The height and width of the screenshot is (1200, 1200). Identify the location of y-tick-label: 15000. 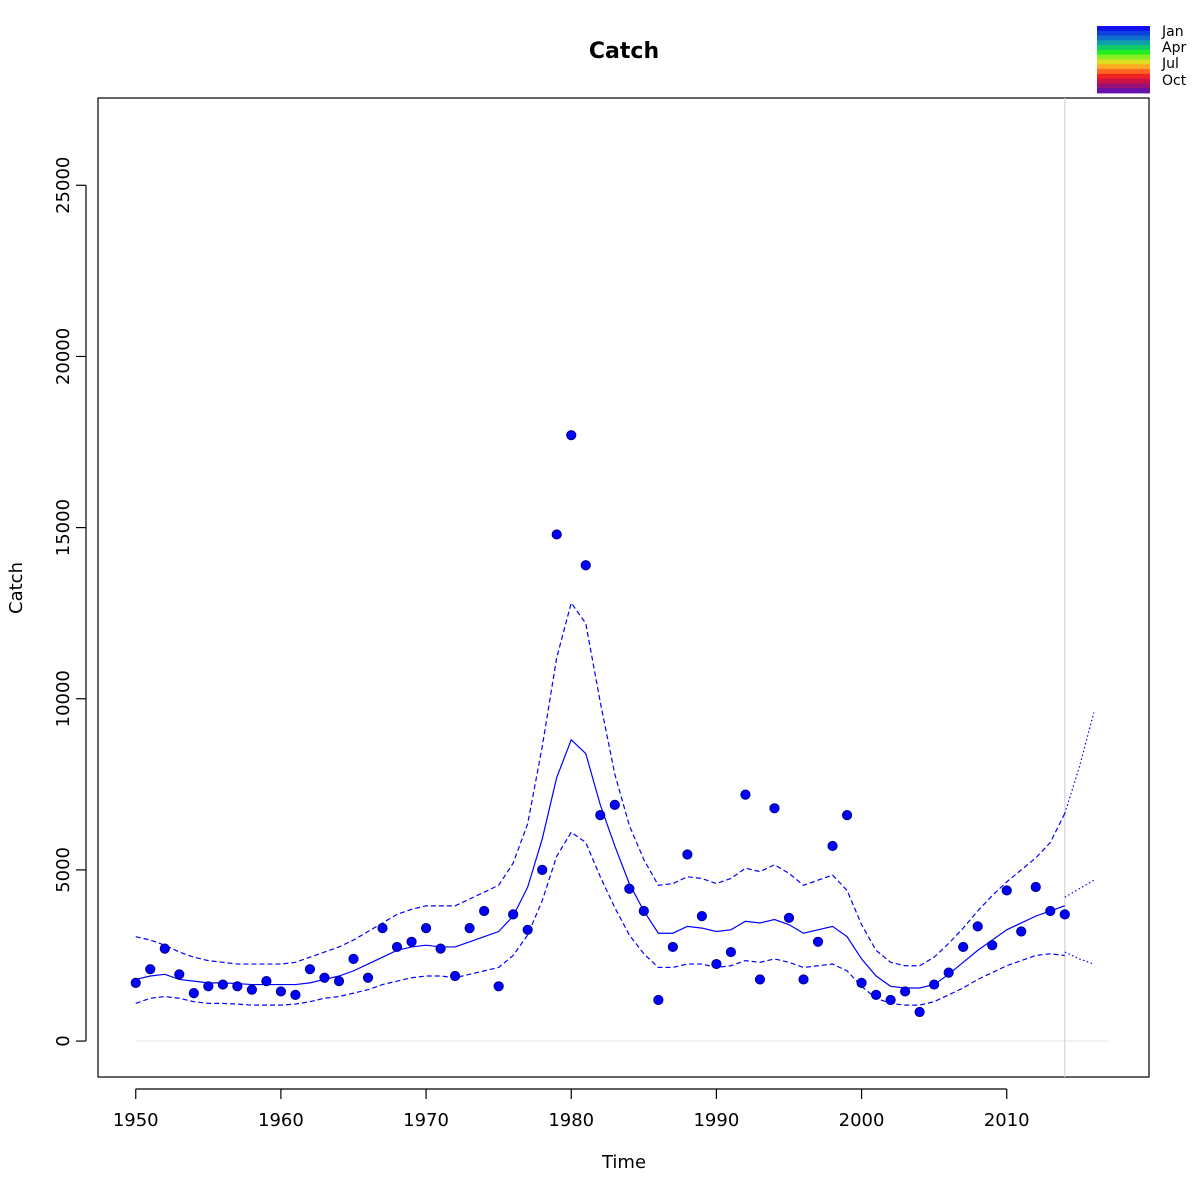
(63, 527).